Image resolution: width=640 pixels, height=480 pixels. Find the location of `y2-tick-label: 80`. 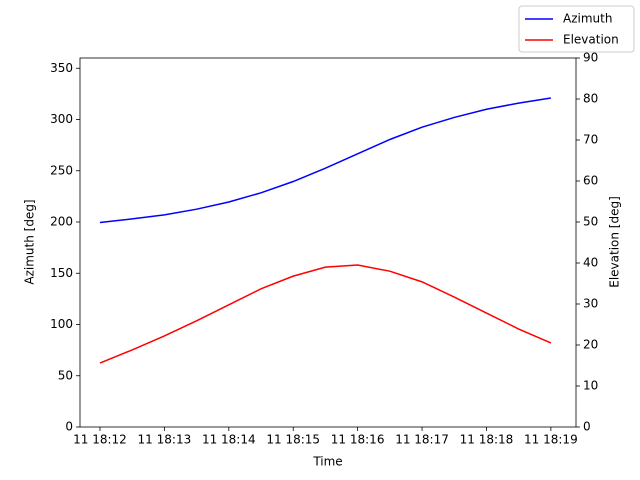

y2-tick-label: 80 is located at coordinates (590, 99).